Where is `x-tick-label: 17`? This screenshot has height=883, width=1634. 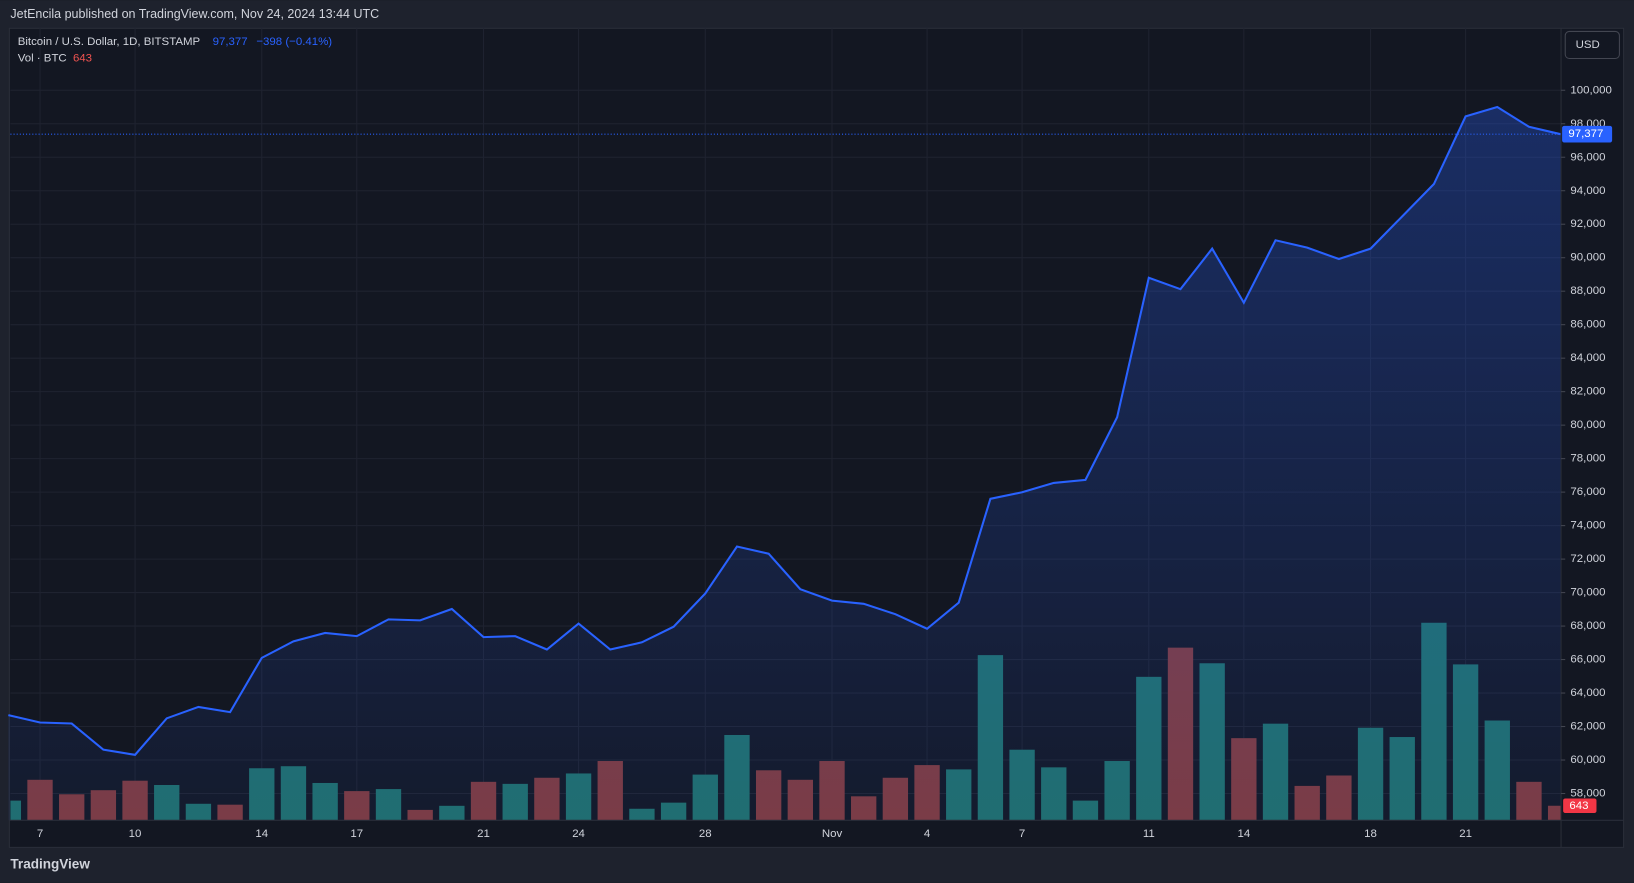
x-tick-label: 17 is located at coordinates (356, 834).